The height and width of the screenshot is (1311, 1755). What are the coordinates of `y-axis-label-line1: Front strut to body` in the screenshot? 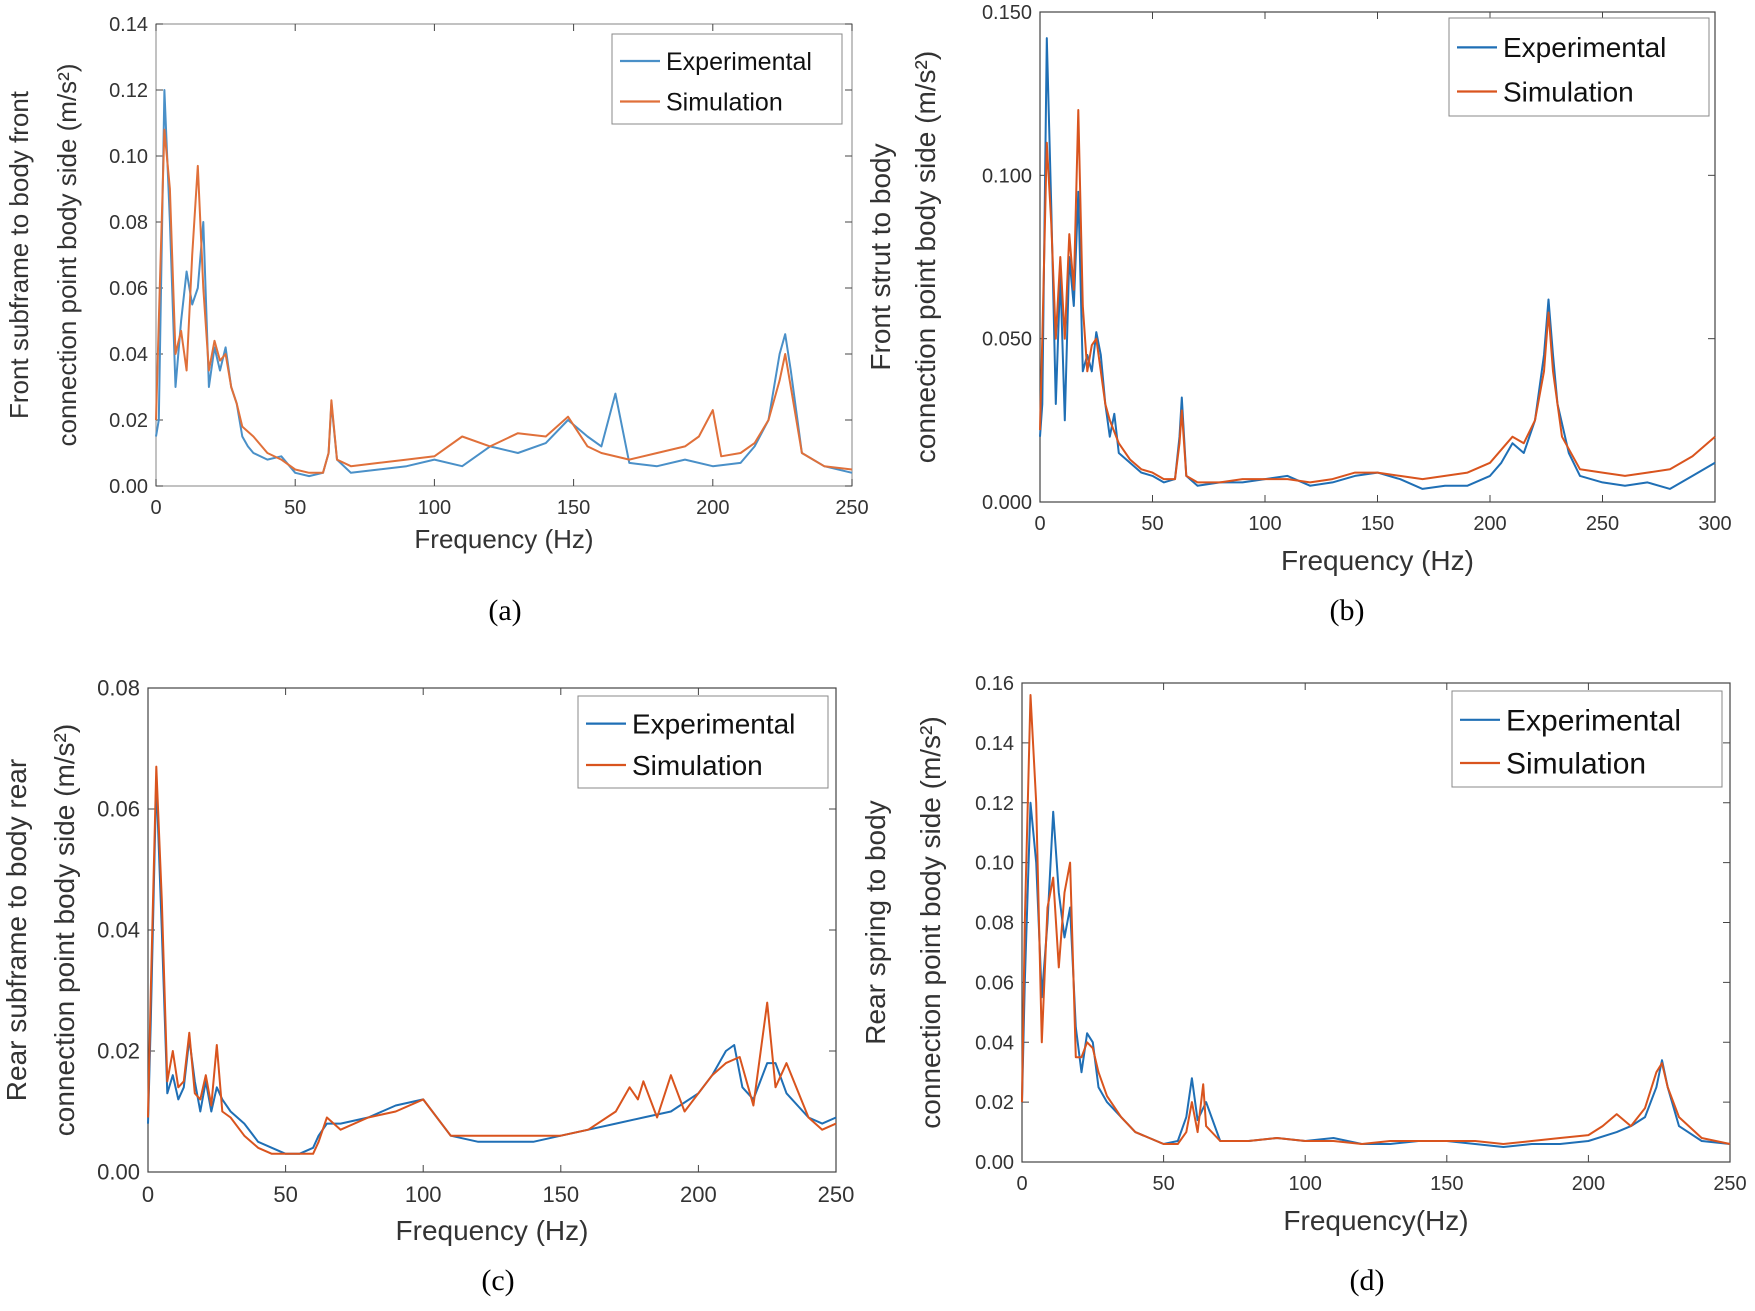 It's located at (880, 256).